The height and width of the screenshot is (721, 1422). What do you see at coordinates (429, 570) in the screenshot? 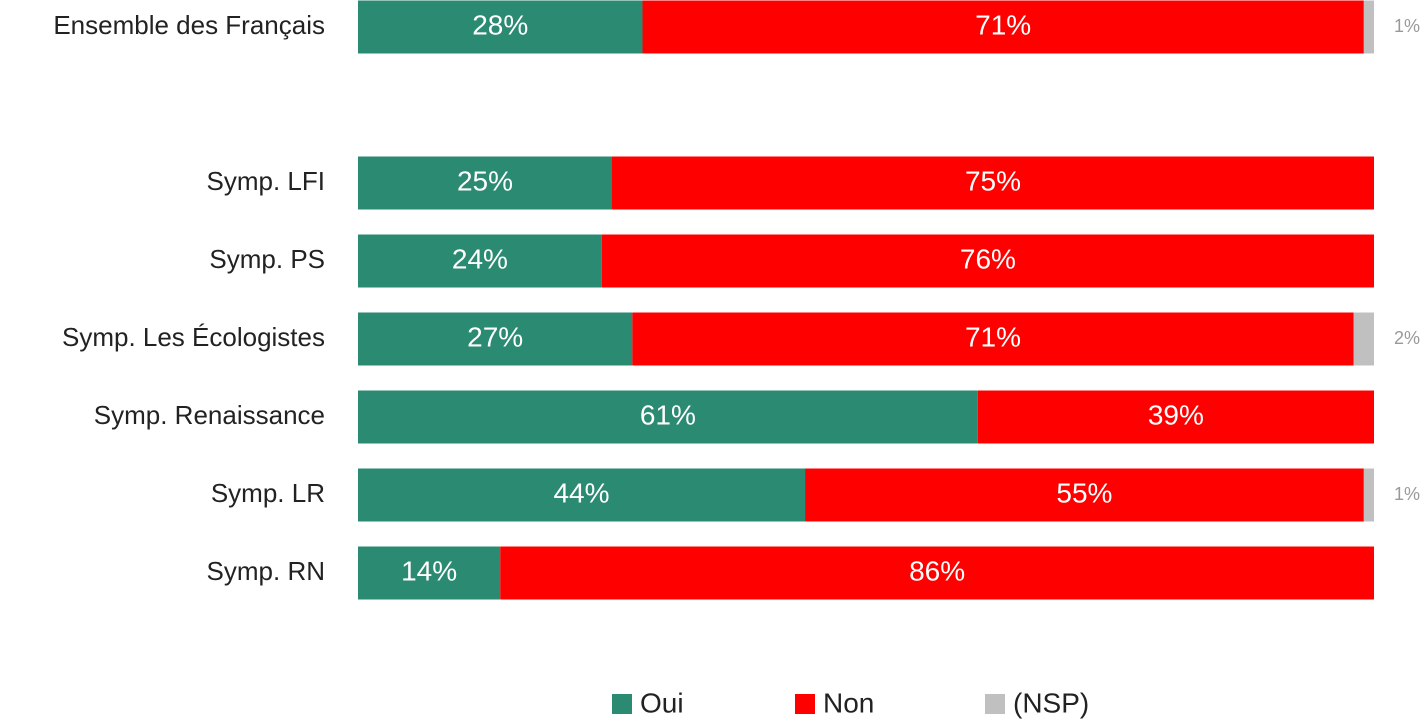
I see `value-label: 14%` at bounding box center [429, 570].